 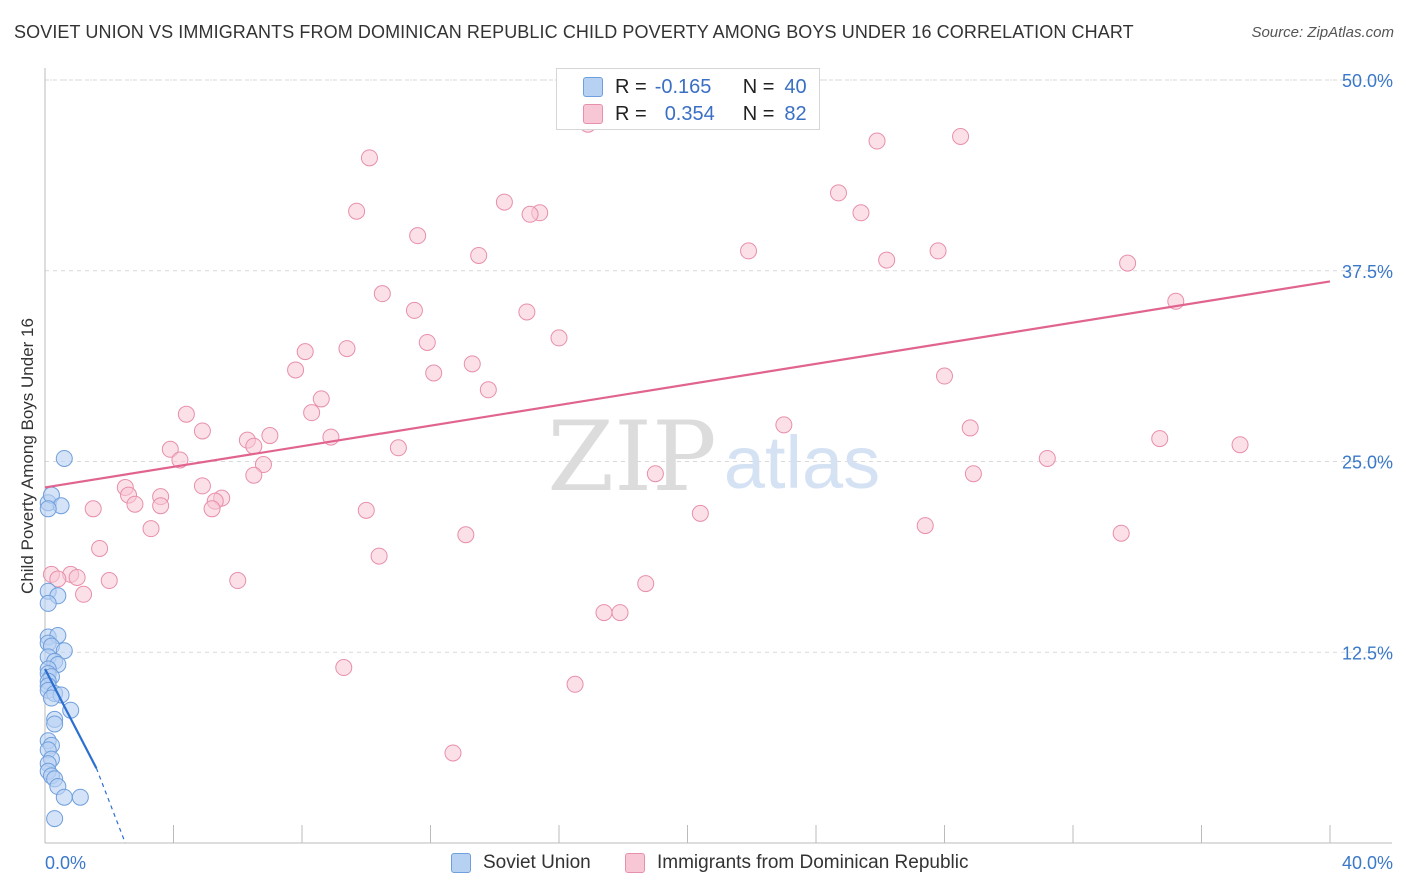 What do you see at coordinates (1367, 653) in the screenshot?
I see `y-tick-label: 12.5%` at bounding box center [1367, 653].